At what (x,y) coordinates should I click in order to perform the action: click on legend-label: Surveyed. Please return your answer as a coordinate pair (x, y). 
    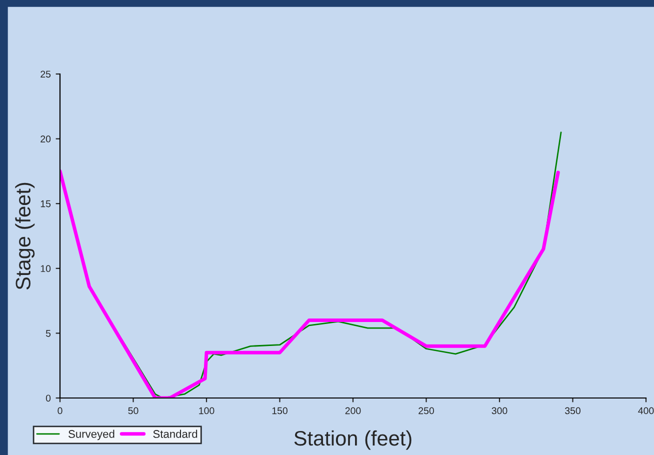
    Looking at the image, I should click on (91, 435).